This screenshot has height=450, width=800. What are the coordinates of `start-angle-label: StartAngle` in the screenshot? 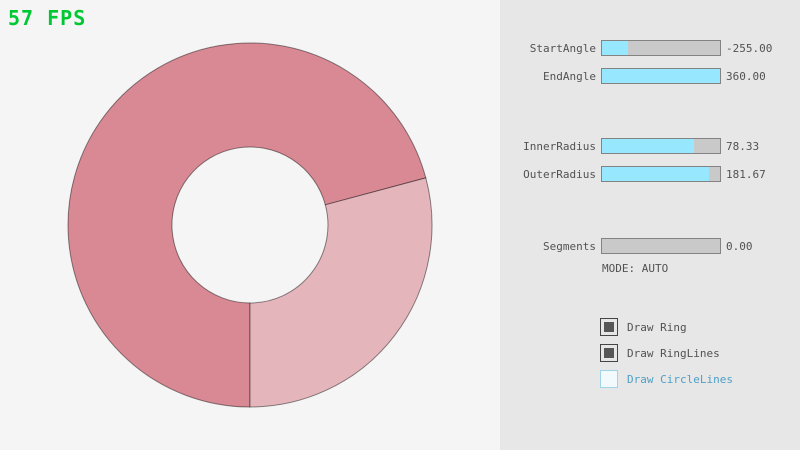 It's located at (562, 48).